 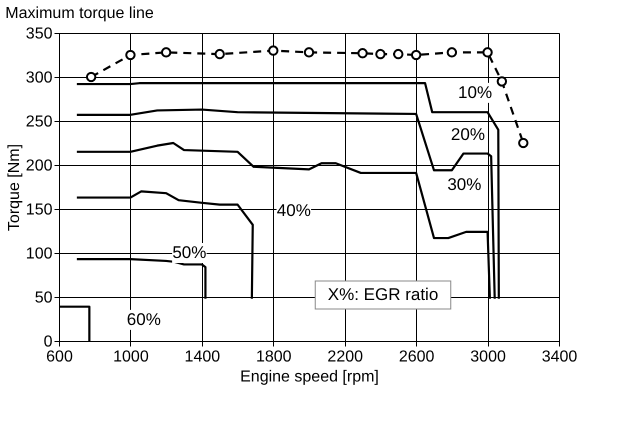 I want to click on y-tick-label: 50, so click(x=43, y=298).